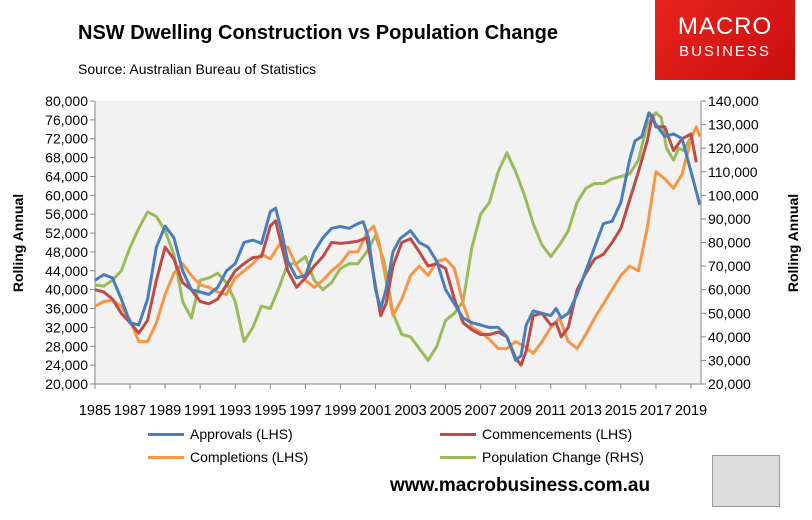 The height and width of the screenshot is (520, 812). I want to click on x-tick-label: 1997, so click(305, 411).